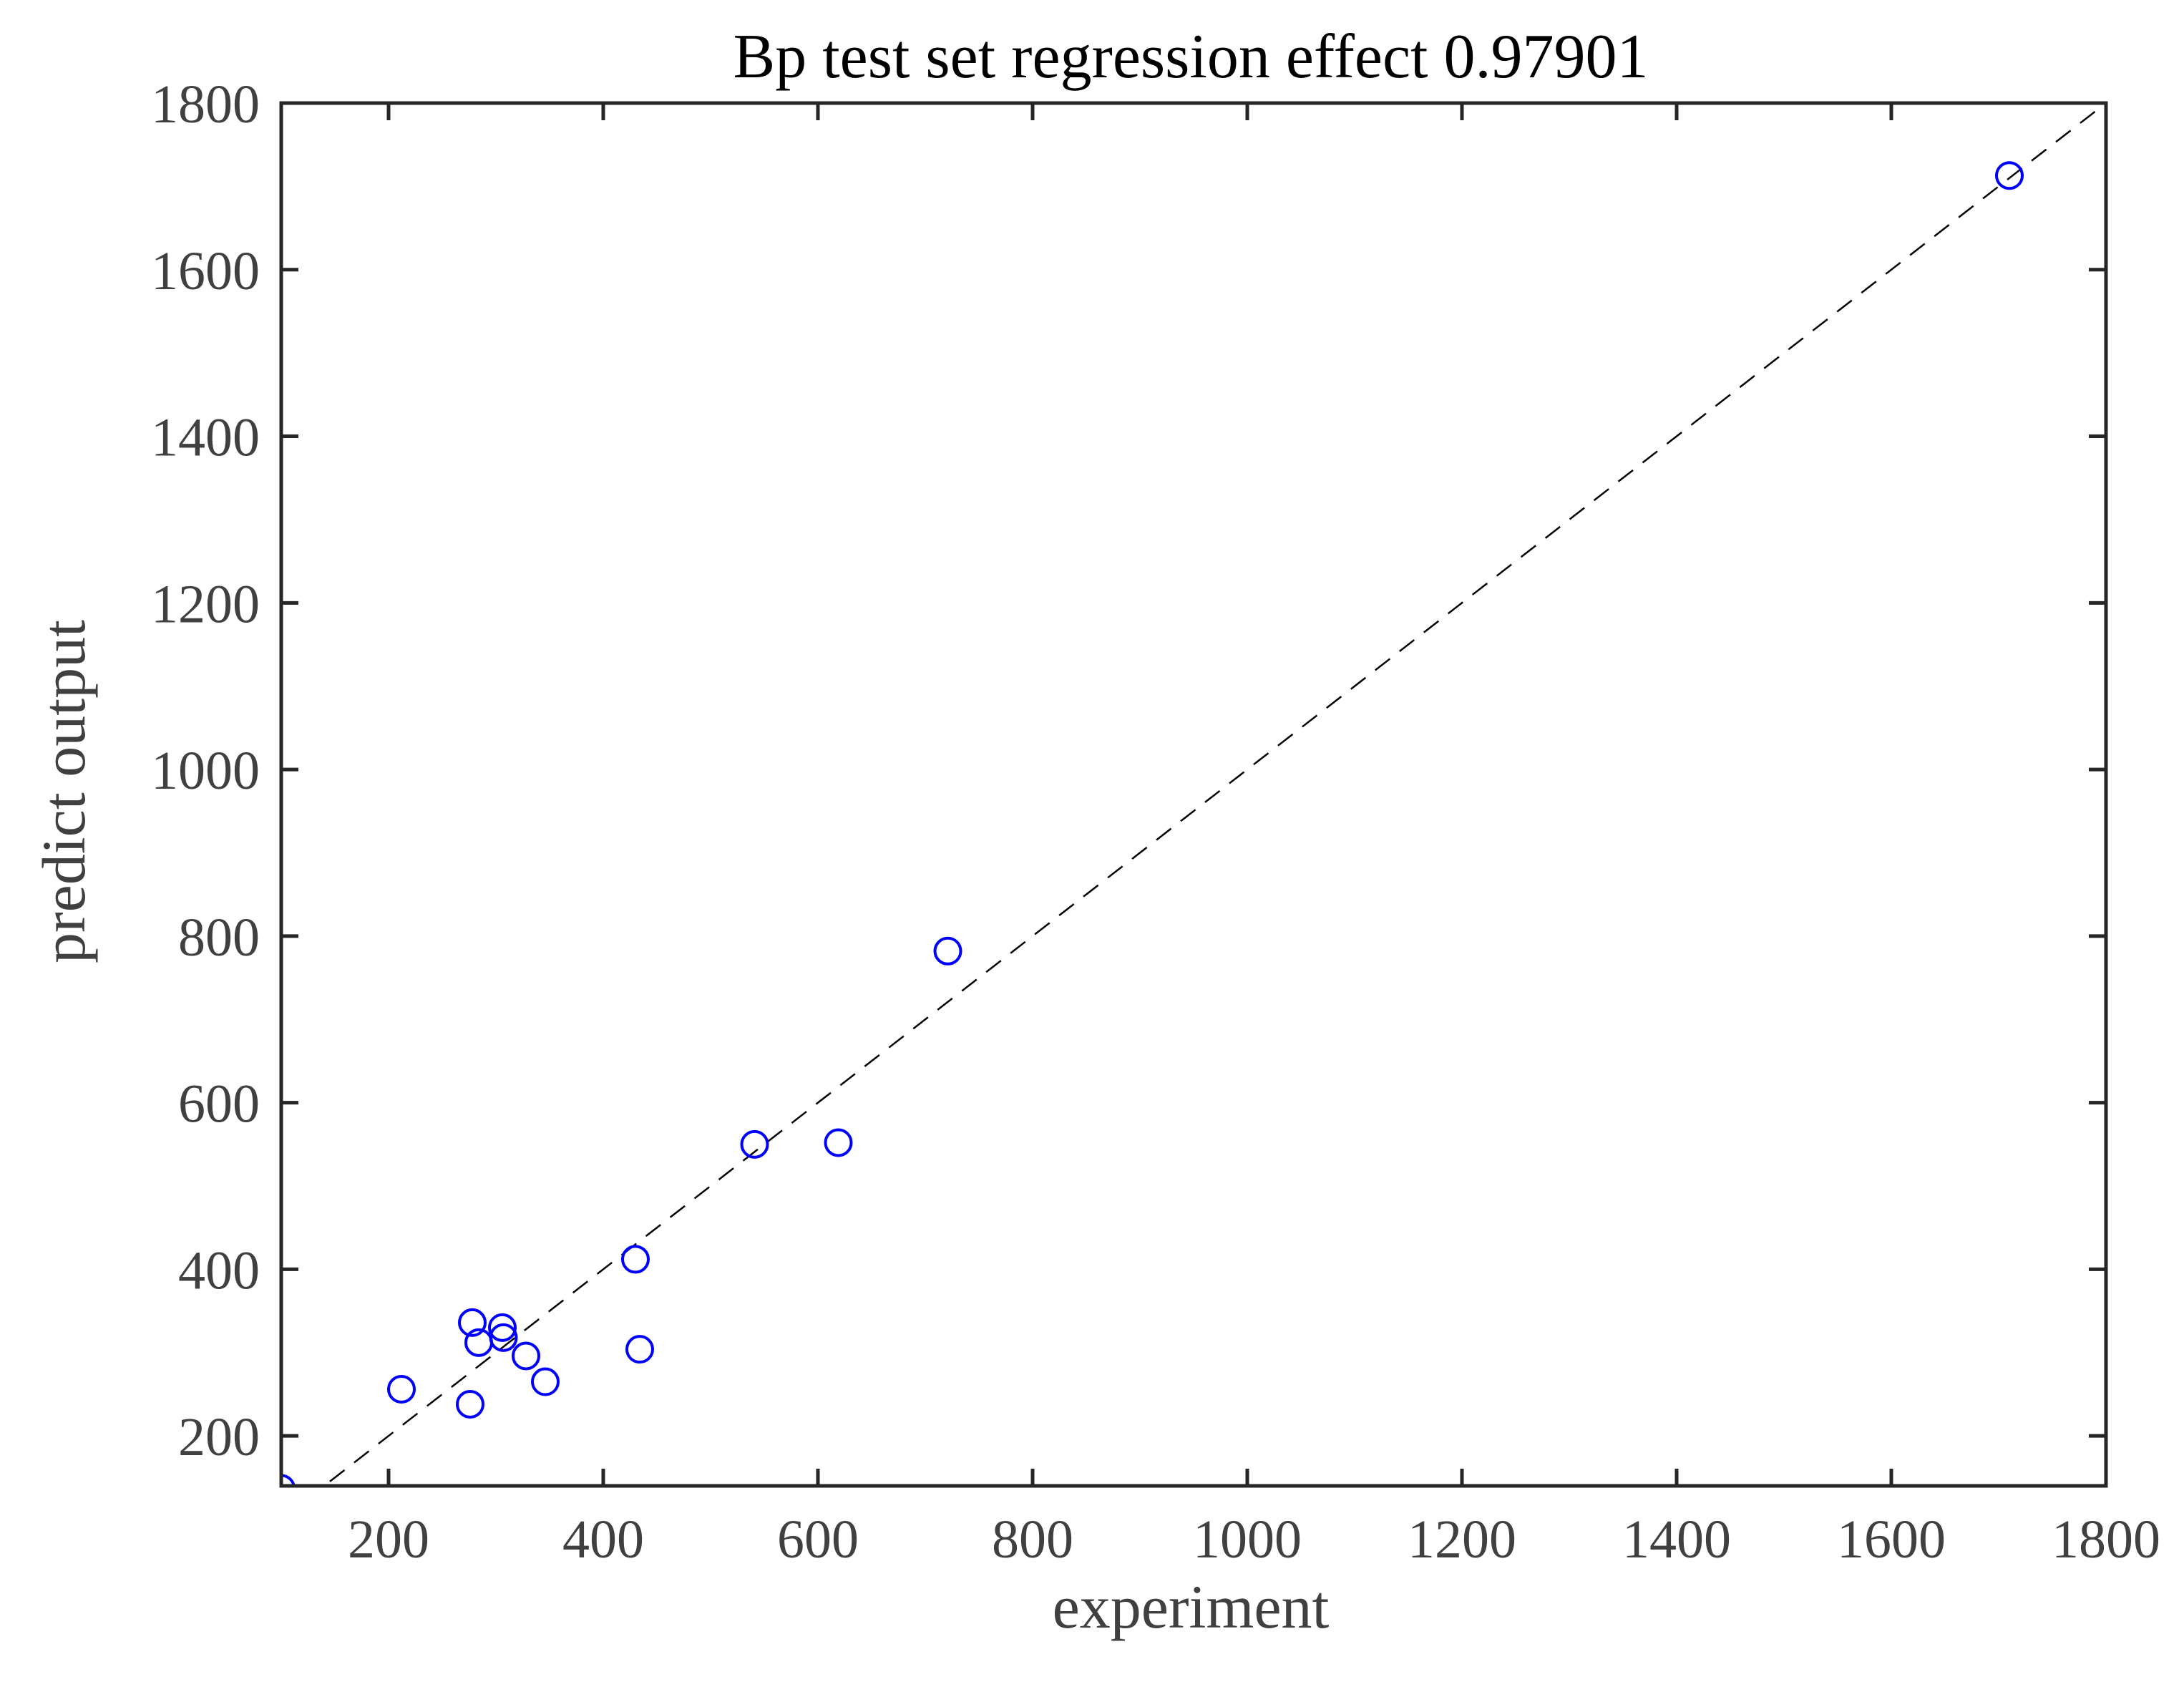  What do you see at coordinates (205, 438) in the screenshot?
I see `y-tick-label: 1400` at bounding box center [205, 438].